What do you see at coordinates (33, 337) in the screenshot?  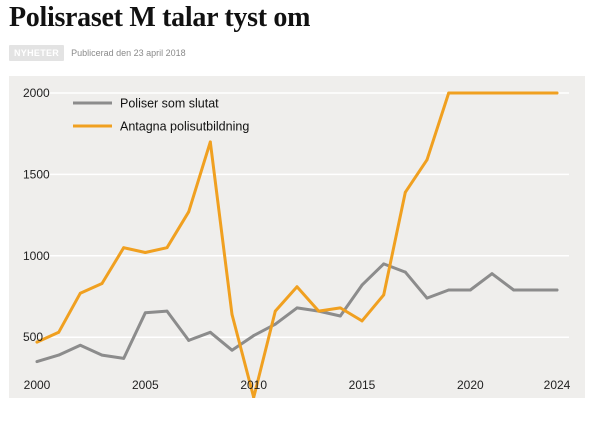 I see `y-tick-label-500: 500` at bounding box center [33, 337].